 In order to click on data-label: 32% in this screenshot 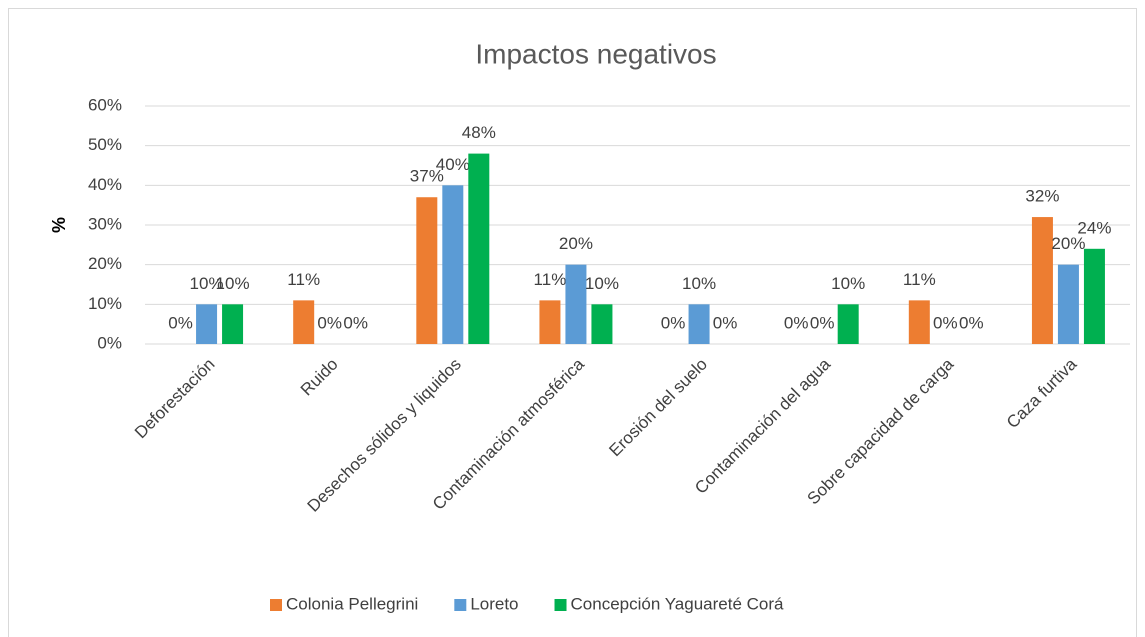, I will do `click(1042, 196)`.